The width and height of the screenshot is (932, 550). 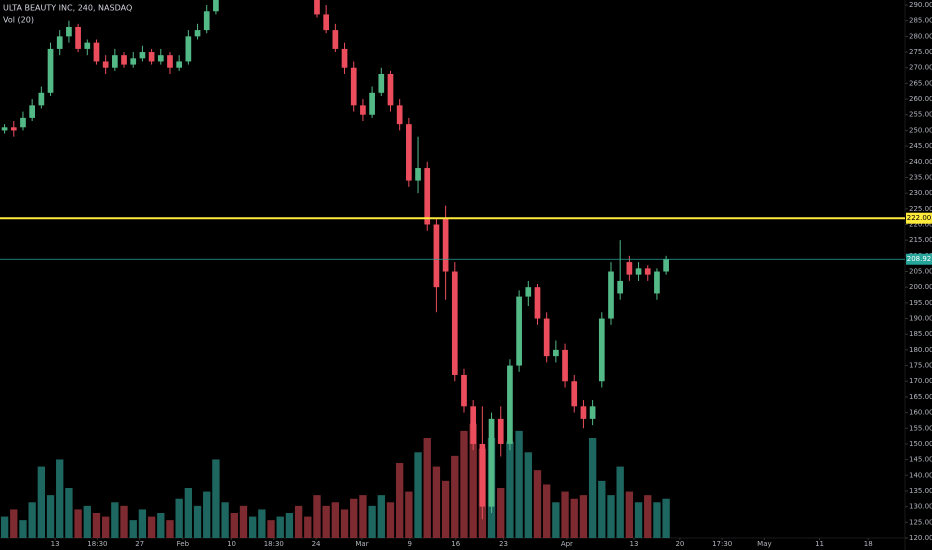 What do you see at coordinates (920, 460) in the screenshot?
I see `y-tick-label: 145.00` at bounding box center [920, 460].